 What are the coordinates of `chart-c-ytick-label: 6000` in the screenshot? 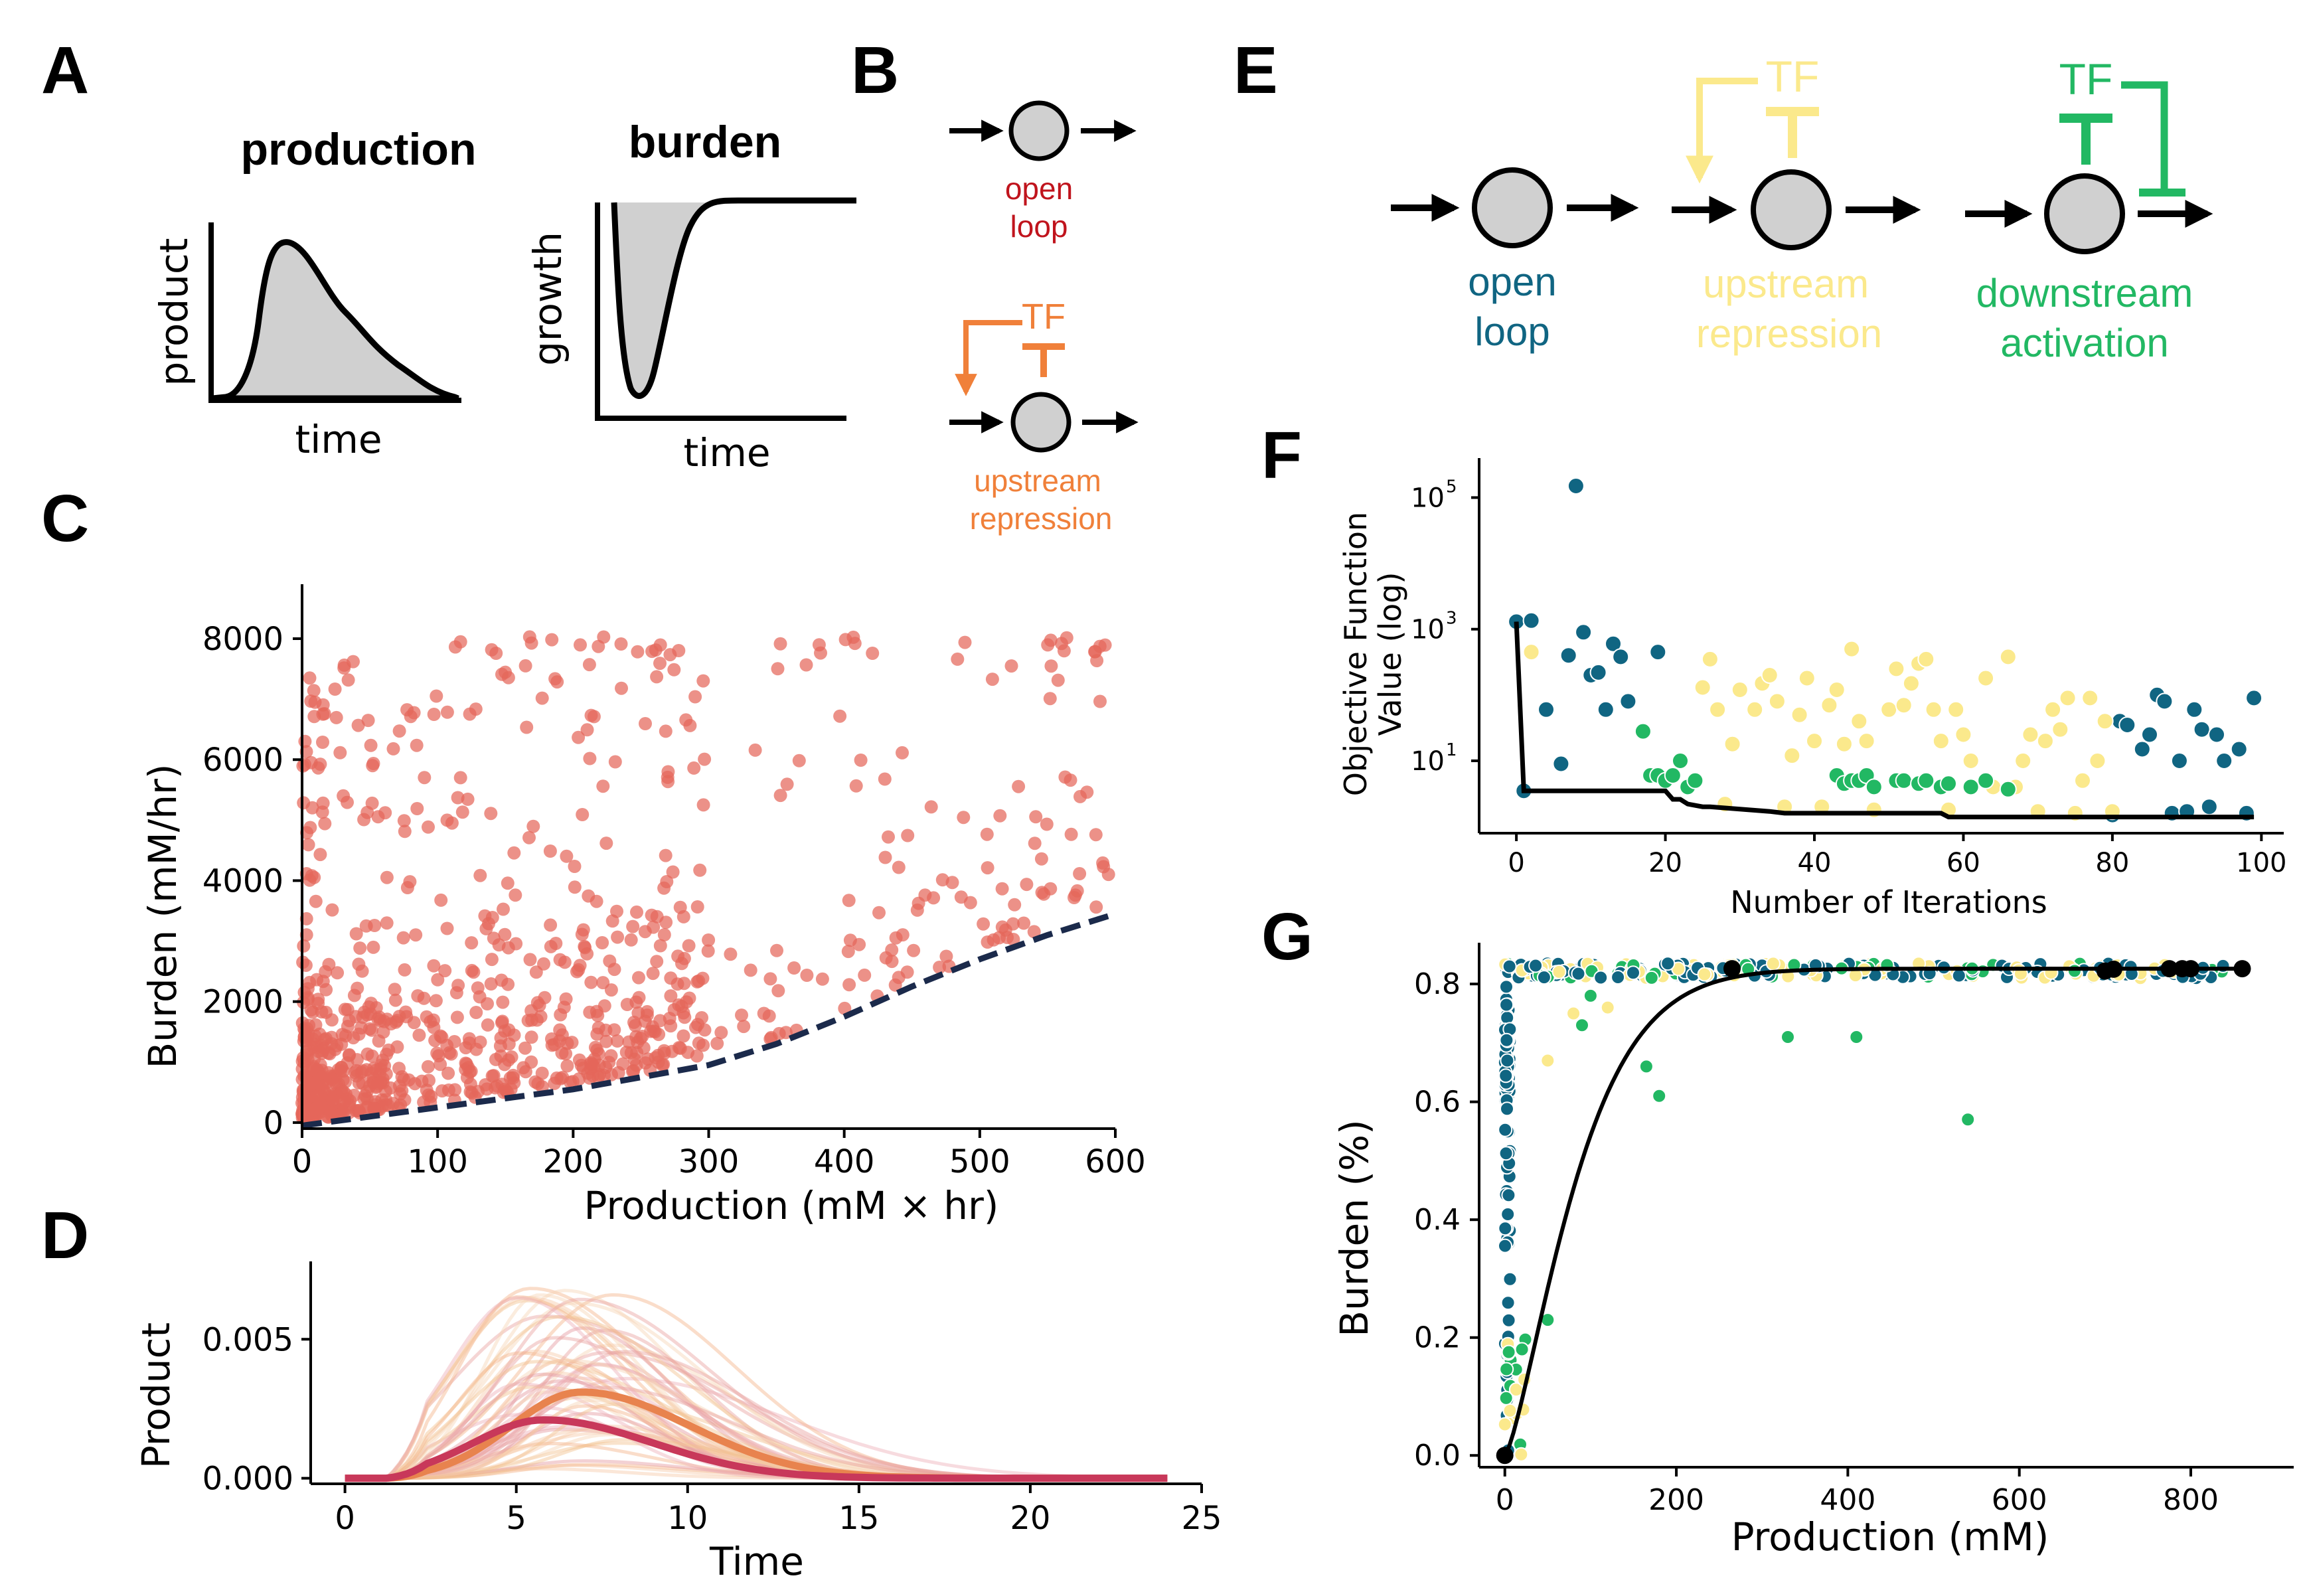 It's located at (242, 760).